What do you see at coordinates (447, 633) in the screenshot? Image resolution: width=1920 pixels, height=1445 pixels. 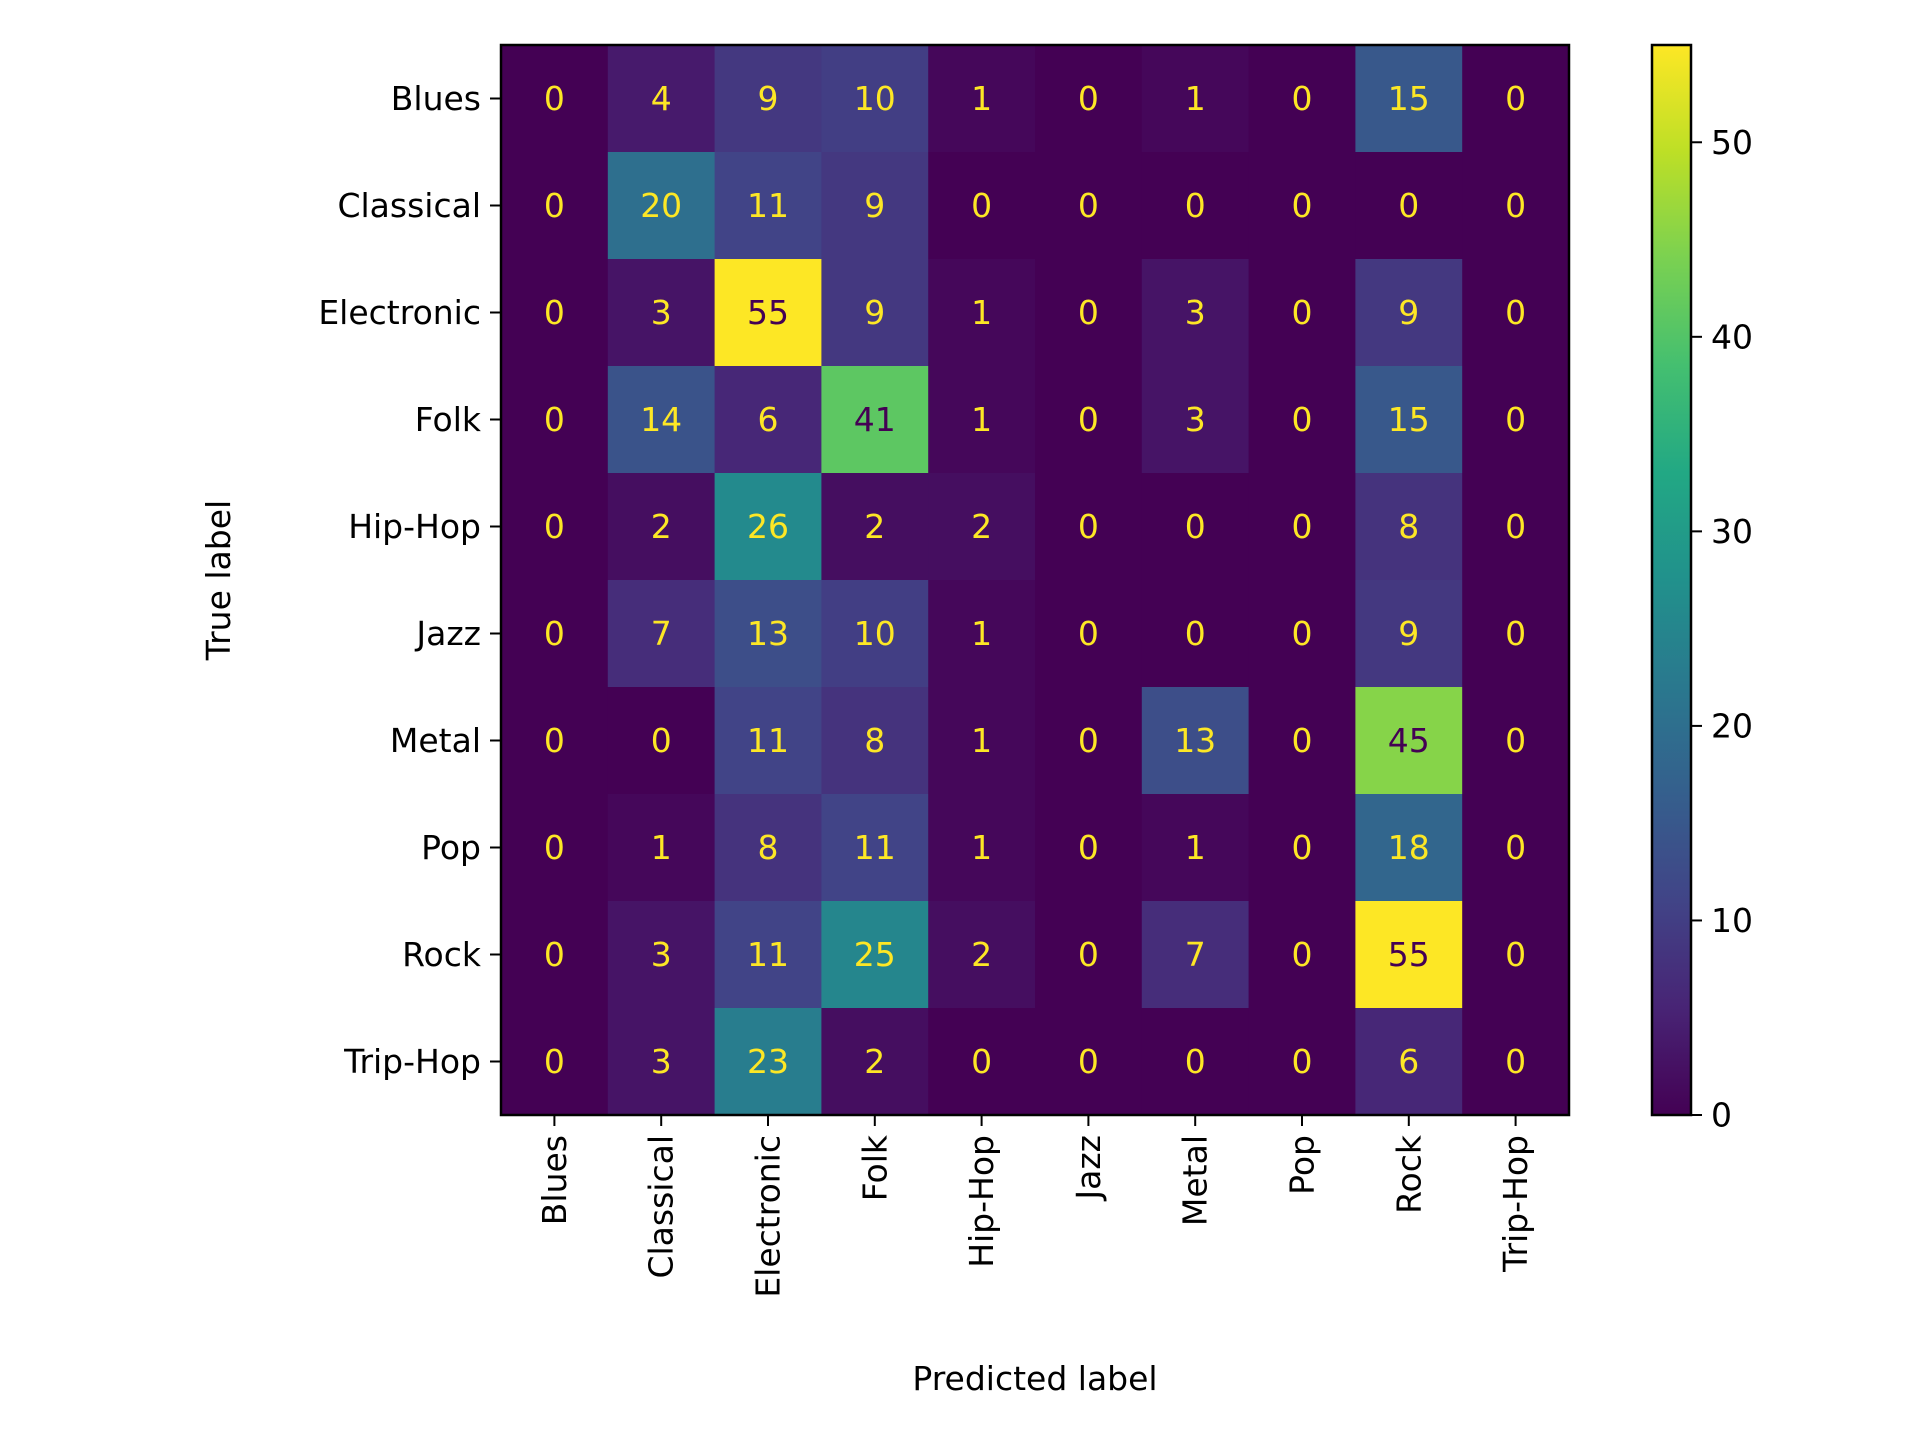 I see `y-tick-label: Jazz` at bounding box center [447, 633].